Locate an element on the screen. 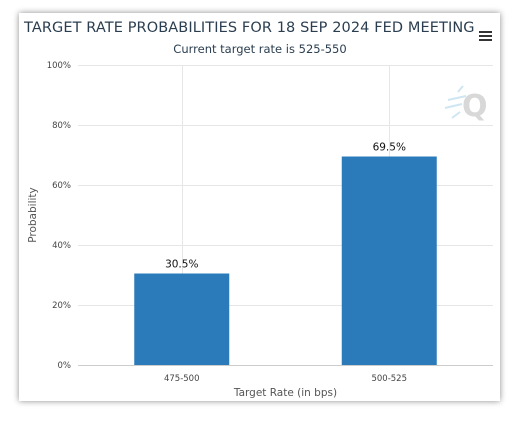 The width and height of the screenshot is (520, 421). watermark-logo: Q is located at coordinates (466, 104).